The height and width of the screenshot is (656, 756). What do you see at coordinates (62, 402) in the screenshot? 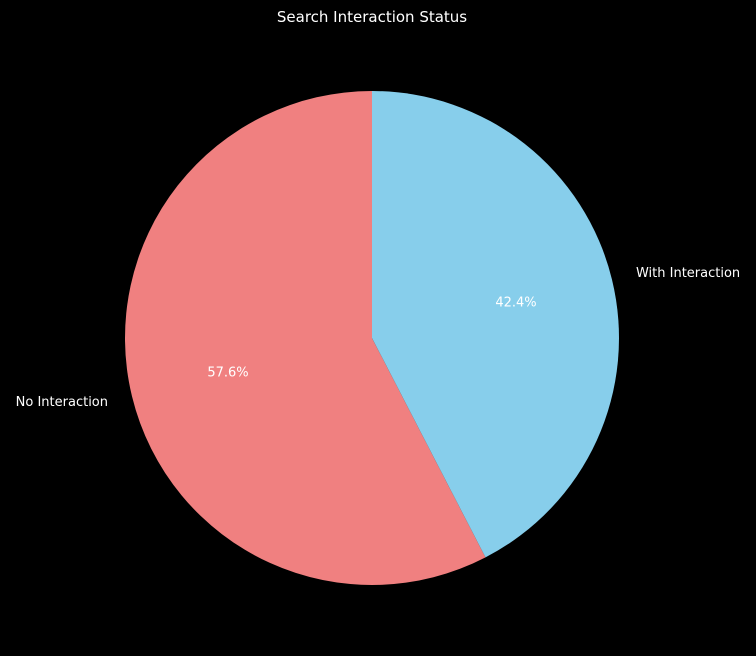
I see `slice-label-no-interaction: No Interaction` at bounding box center [62, 402].